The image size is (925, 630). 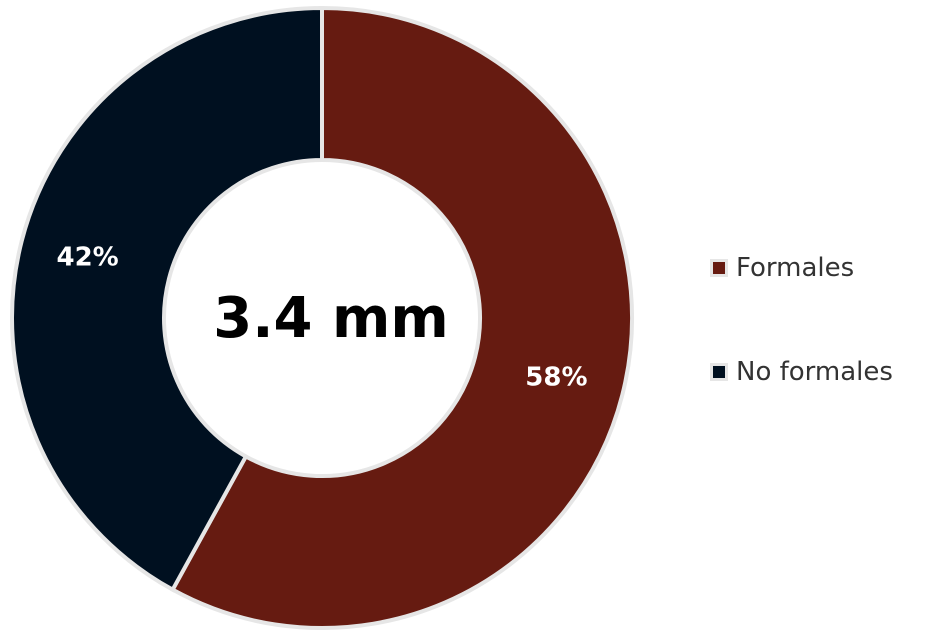 I want to click on legend-item-formales: Formales, so click(x=801, y=268).